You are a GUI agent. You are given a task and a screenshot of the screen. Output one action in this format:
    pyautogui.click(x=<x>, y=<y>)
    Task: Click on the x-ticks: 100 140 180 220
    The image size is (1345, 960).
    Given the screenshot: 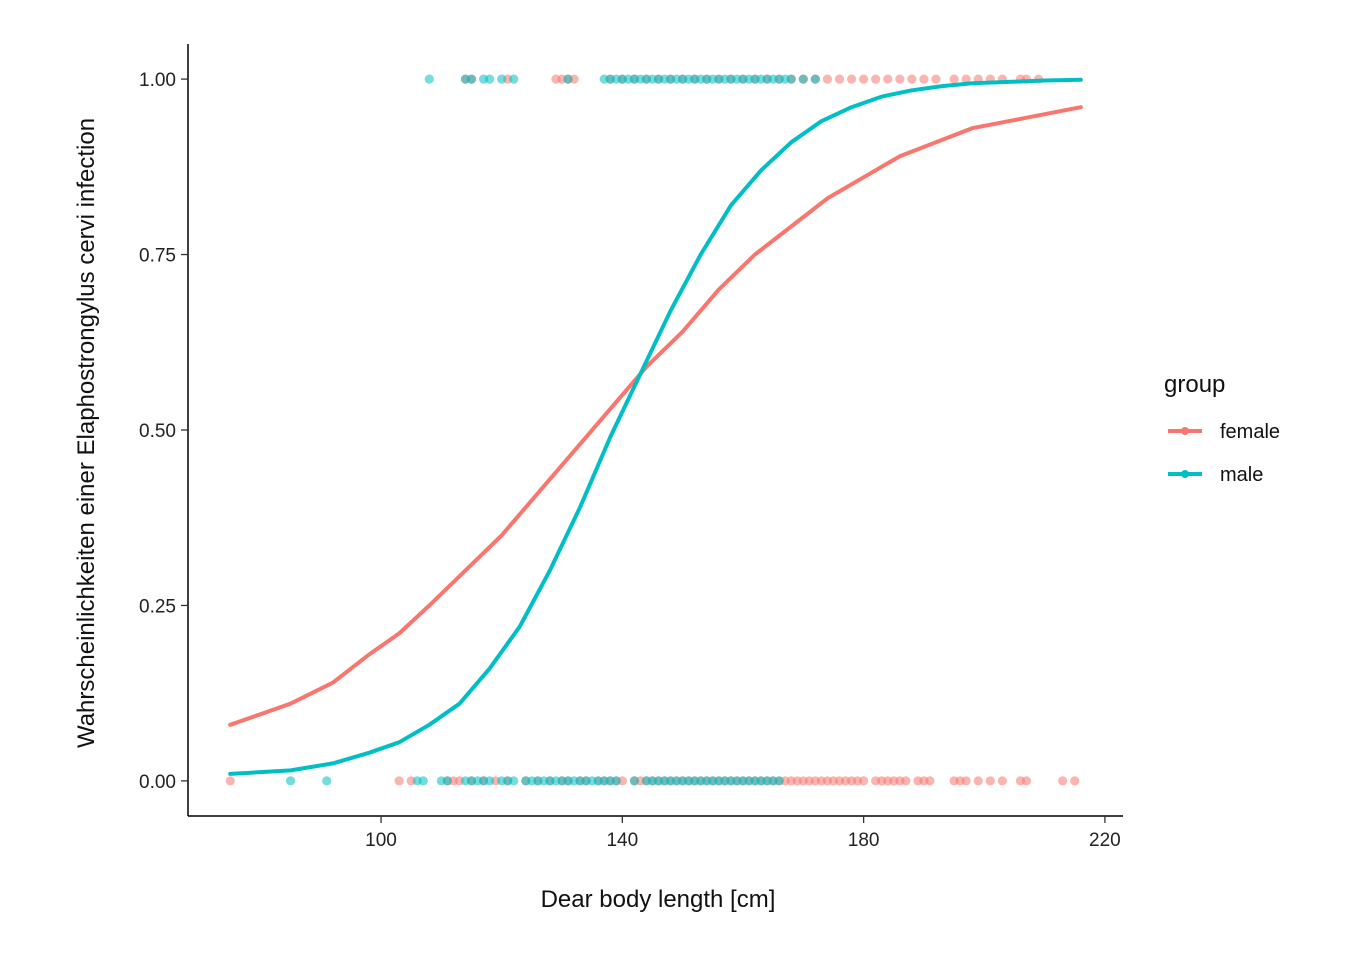 What is the action you would take?
    pyautogui.click(x=743, y=833)
    